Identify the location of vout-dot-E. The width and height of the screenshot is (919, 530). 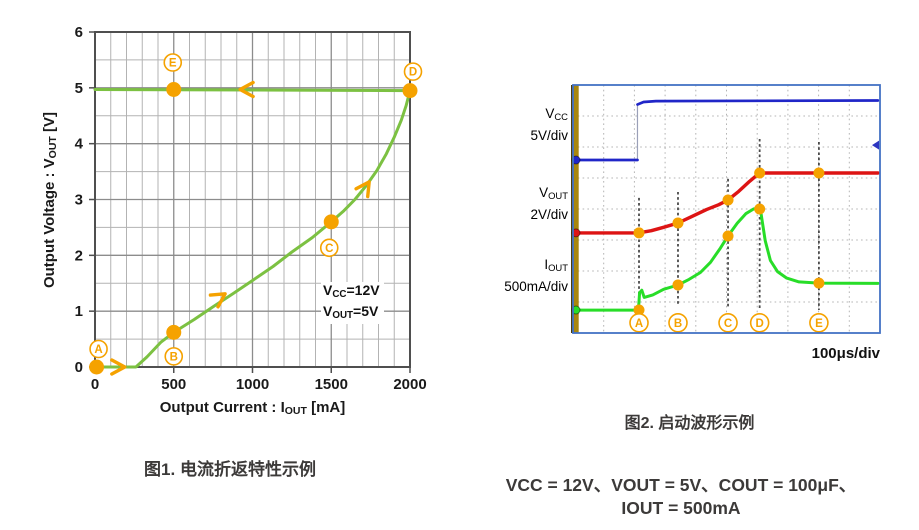
(819, 173).